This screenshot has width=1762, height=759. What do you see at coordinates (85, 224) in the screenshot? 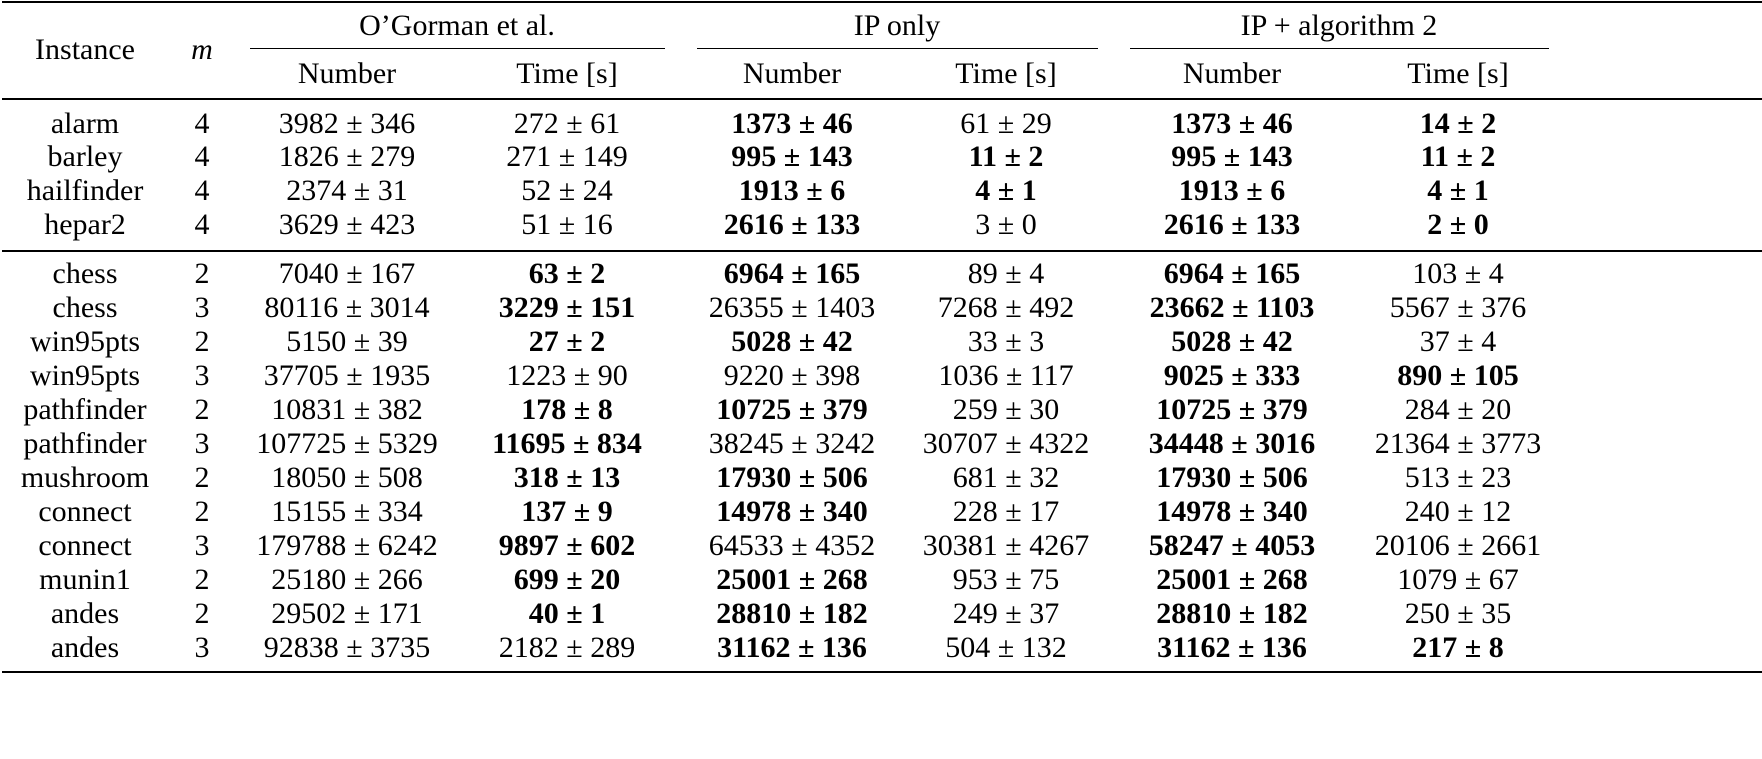
I see `cell-instance: hepar2` at bounding box center [85, 224].